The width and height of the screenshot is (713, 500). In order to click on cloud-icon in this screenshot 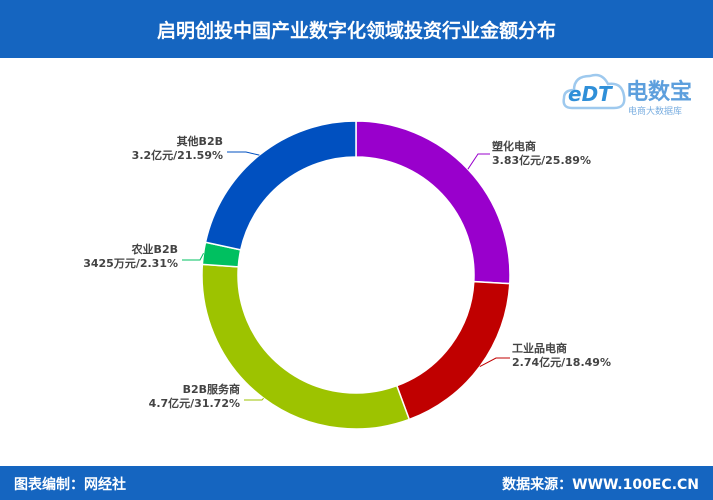, I will do `click(594, 91)`.